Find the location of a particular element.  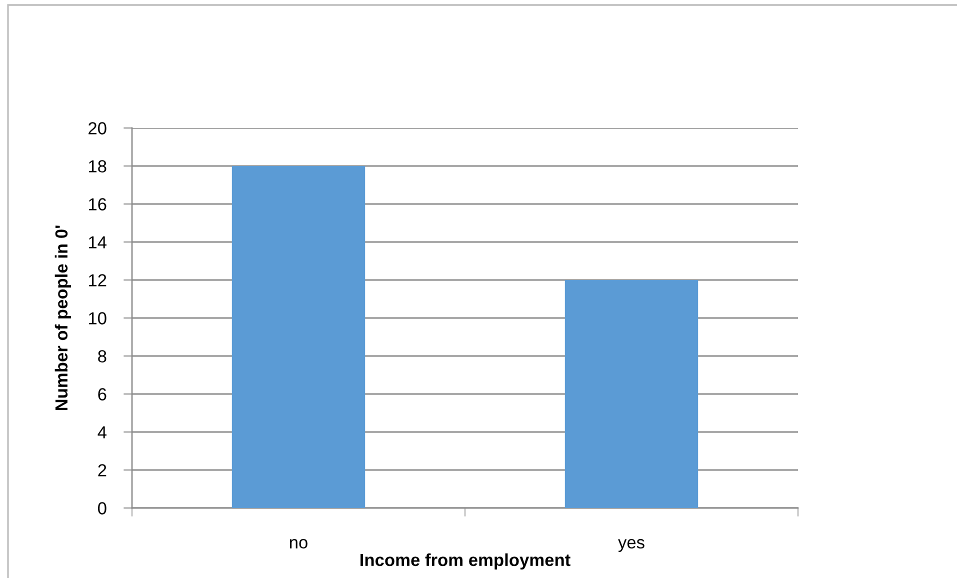

x-axis-title: Income from employment is located at coordinates (465, 561).